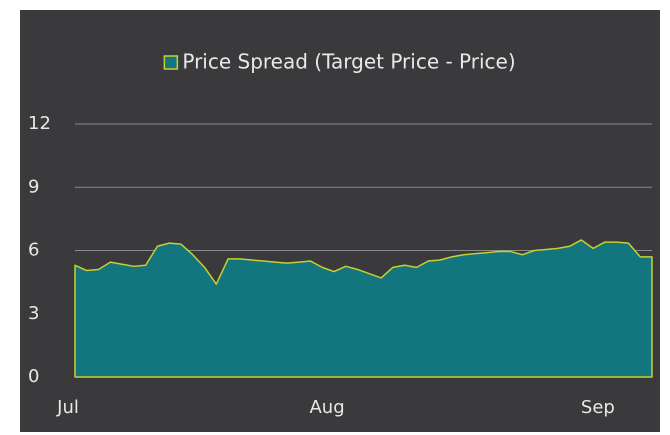 This screenshot has height=435, width=670. I want to click on y-tick-label: 0, so click(33, 376).